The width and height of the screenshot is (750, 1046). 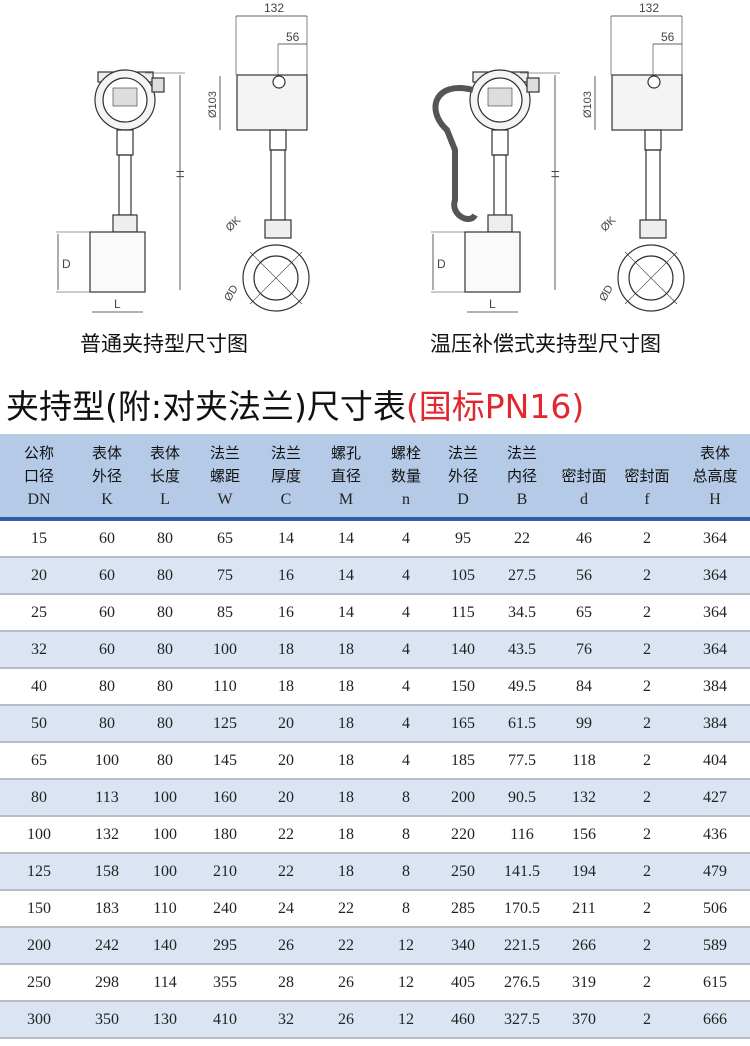 What do you see at coordinates (107, 983) in the screenshot?
I see `table-cell: 298` at bounding box center [107, 983].